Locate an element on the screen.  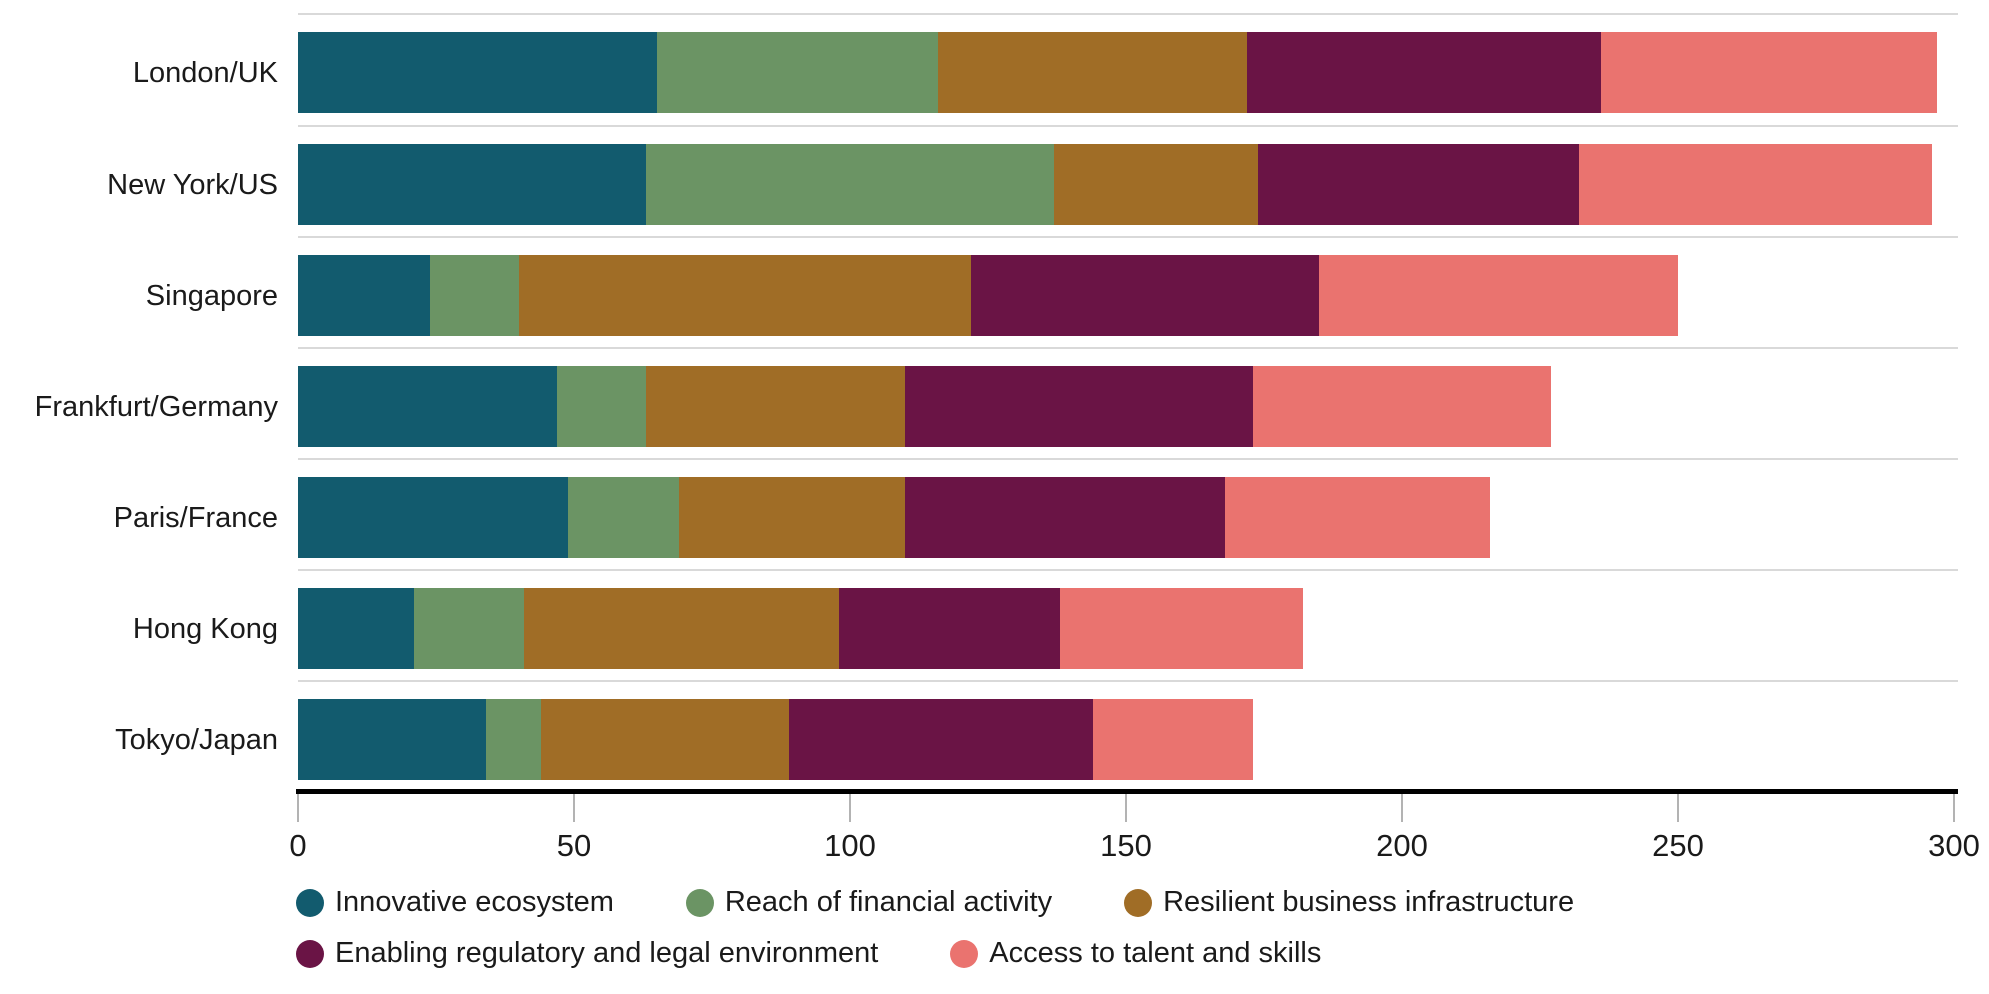
x-axis-tick-label: 250 is located at coordinates (1678, 845).